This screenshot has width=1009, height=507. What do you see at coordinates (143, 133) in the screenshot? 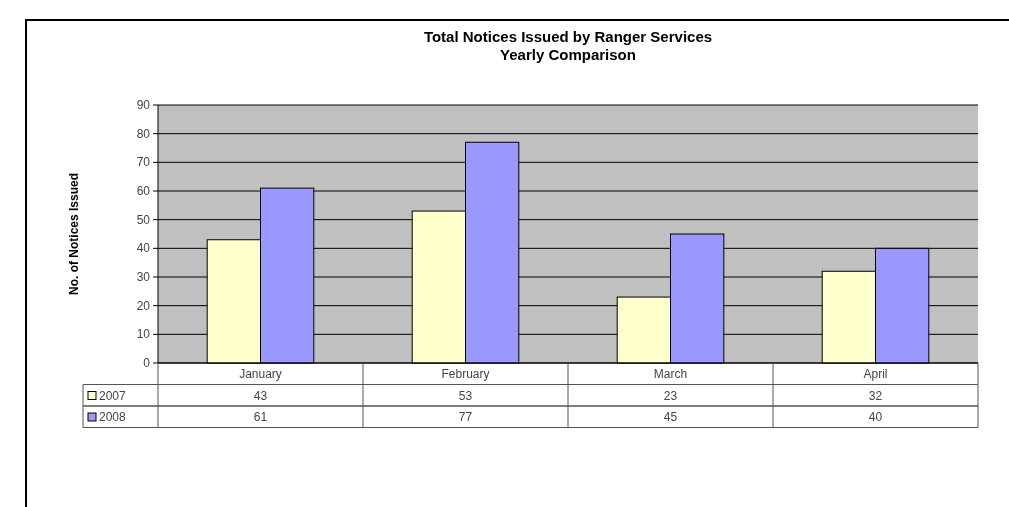
I see `y-tick-label: 80` at bounding box center [143, 133].